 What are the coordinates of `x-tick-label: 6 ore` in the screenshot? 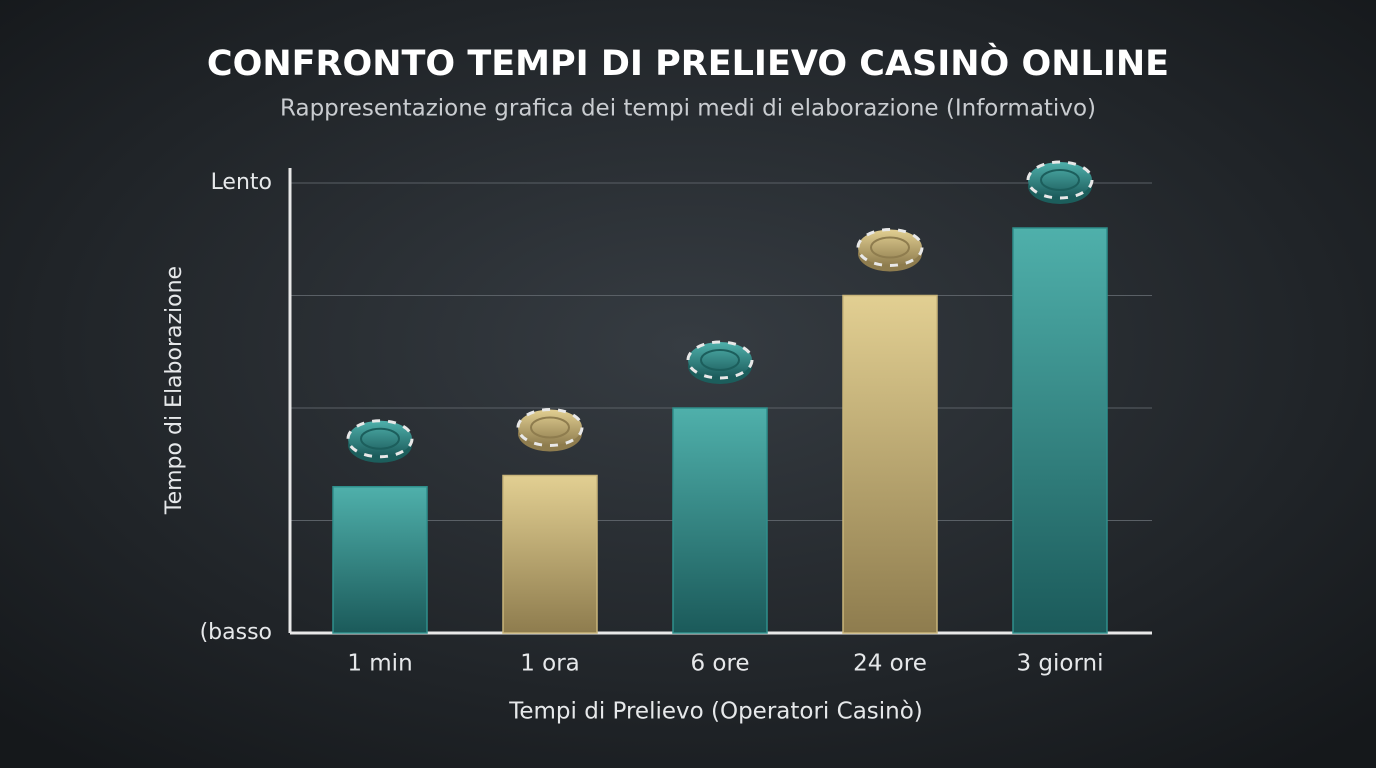 It's located at (719, 664).